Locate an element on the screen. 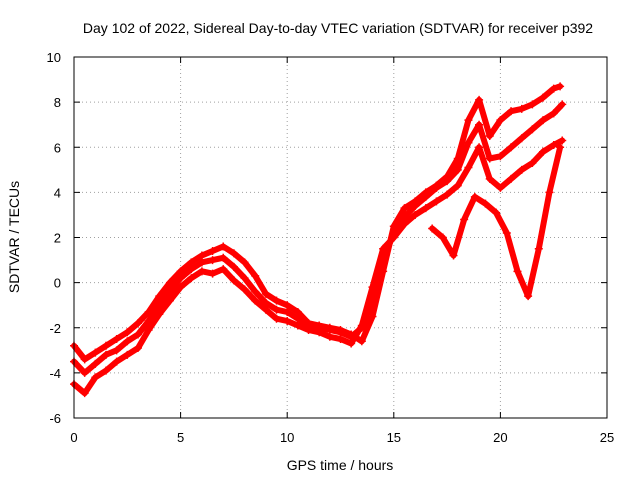  x-tick-label: 0 is located at coordinates (73, 437).